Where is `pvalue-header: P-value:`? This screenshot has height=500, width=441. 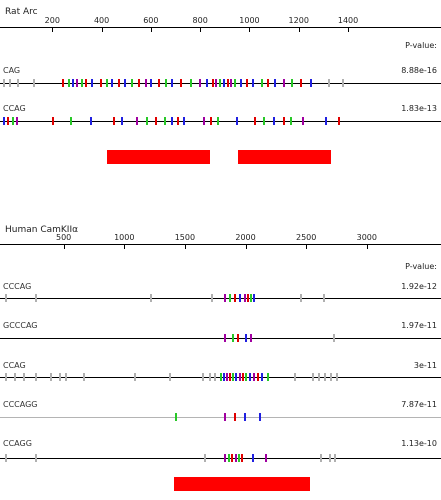
pvalue-header: P-value: is located at coordinates (421, 45).